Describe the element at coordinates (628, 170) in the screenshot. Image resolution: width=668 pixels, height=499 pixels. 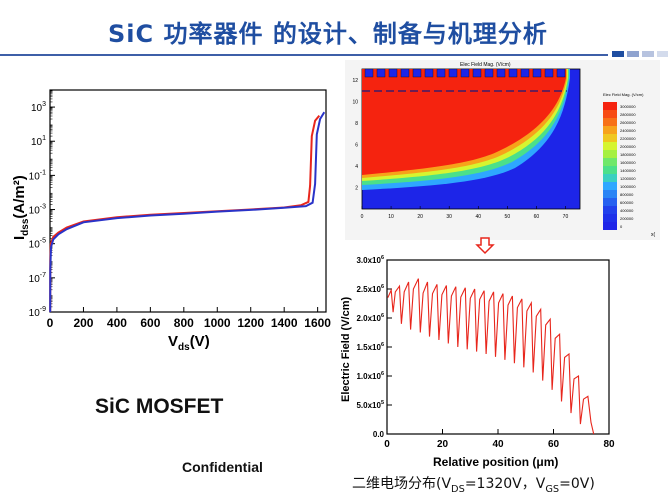
I see `heatmap-legend-value: 1400000` at that location.